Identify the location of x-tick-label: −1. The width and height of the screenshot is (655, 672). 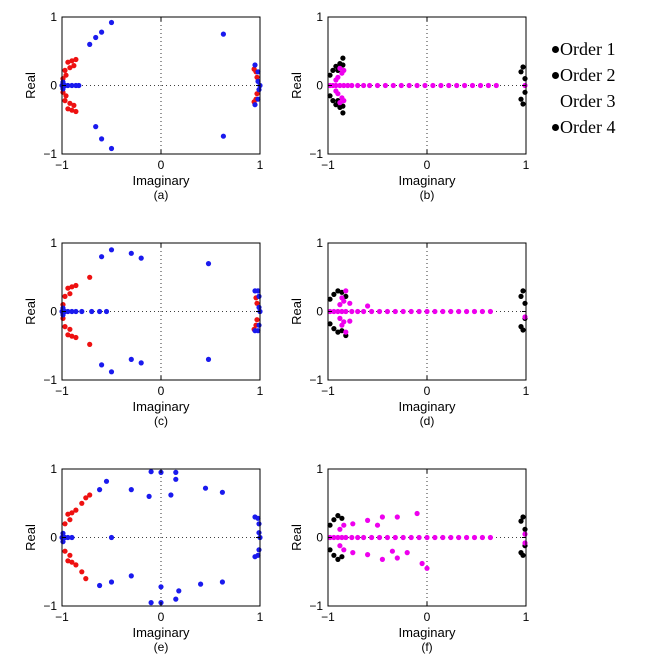
(328, 391).